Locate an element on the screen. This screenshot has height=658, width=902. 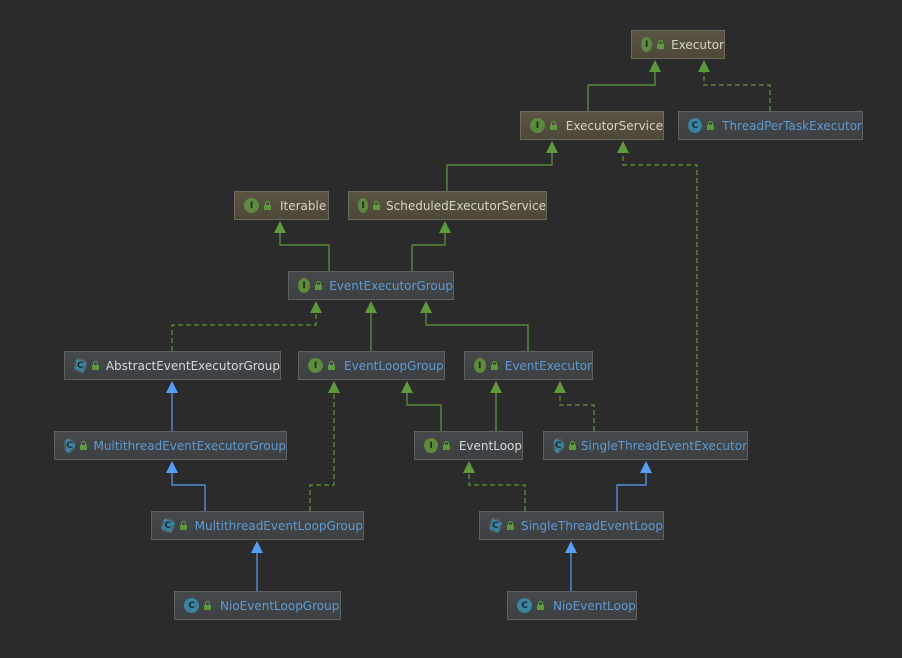
node-event-loop-group: I EventLoopGroup is located at coordinates (371, 365).